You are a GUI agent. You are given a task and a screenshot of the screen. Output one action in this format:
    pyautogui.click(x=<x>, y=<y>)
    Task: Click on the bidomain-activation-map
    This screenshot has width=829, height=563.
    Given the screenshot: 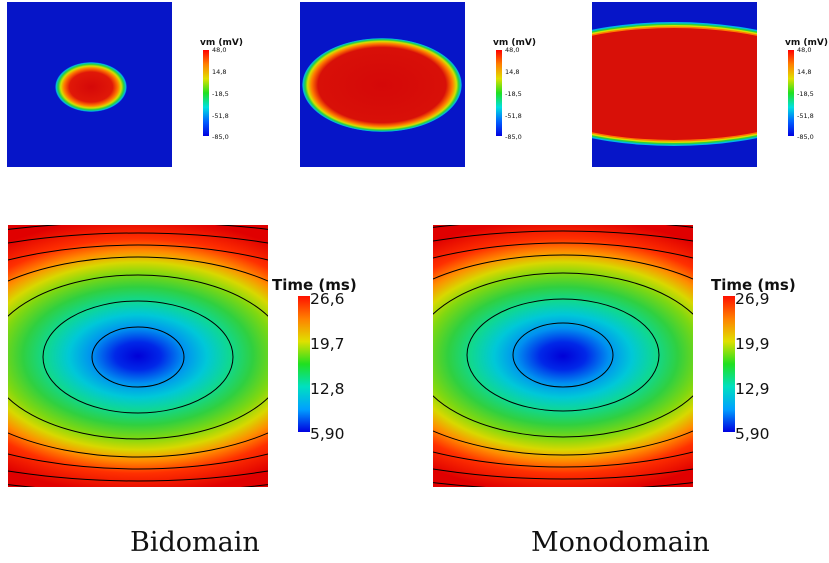 What is the action you would take?
    pyautogui.click(x=138, y=356)
    